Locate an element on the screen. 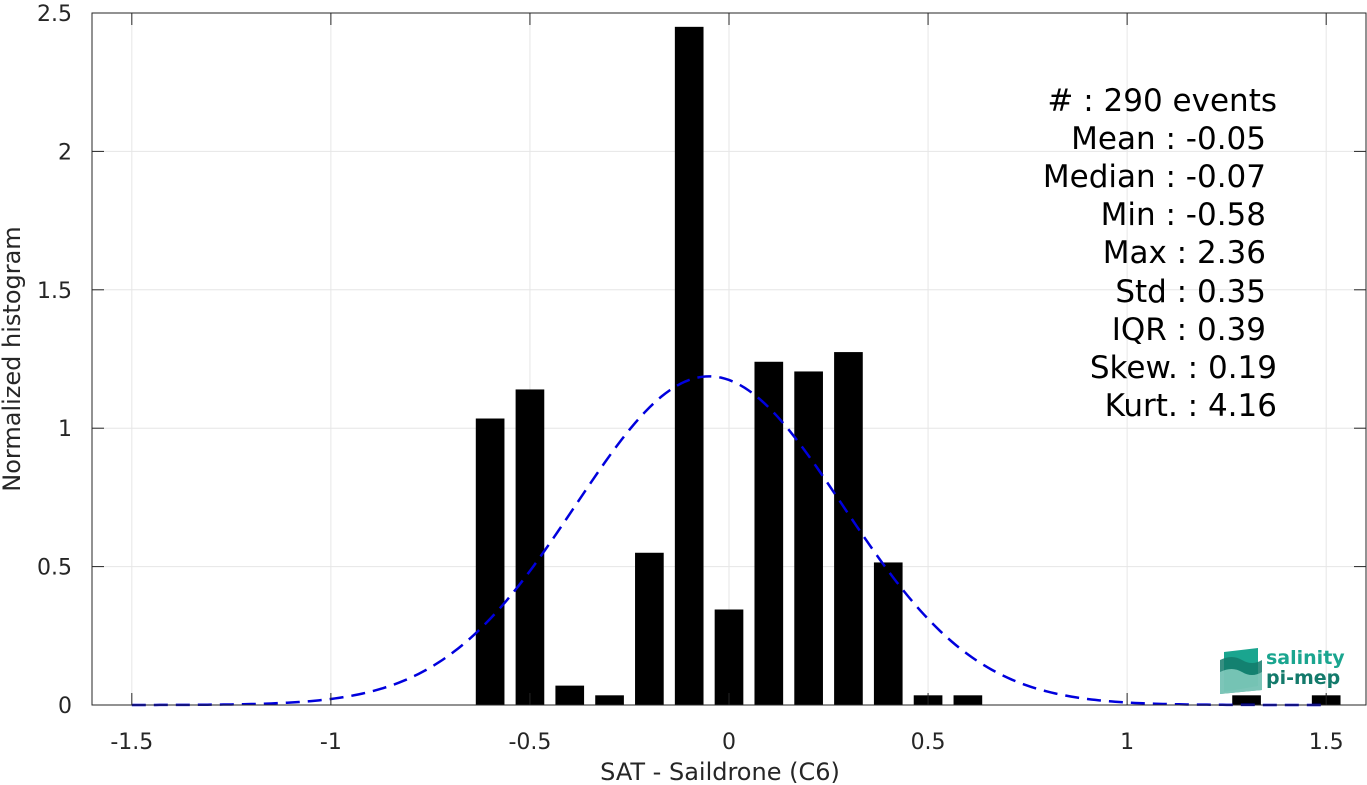 This screenshot has height=785, width=1367. y-tick-label: 1 is located at coordinates (65, 429).